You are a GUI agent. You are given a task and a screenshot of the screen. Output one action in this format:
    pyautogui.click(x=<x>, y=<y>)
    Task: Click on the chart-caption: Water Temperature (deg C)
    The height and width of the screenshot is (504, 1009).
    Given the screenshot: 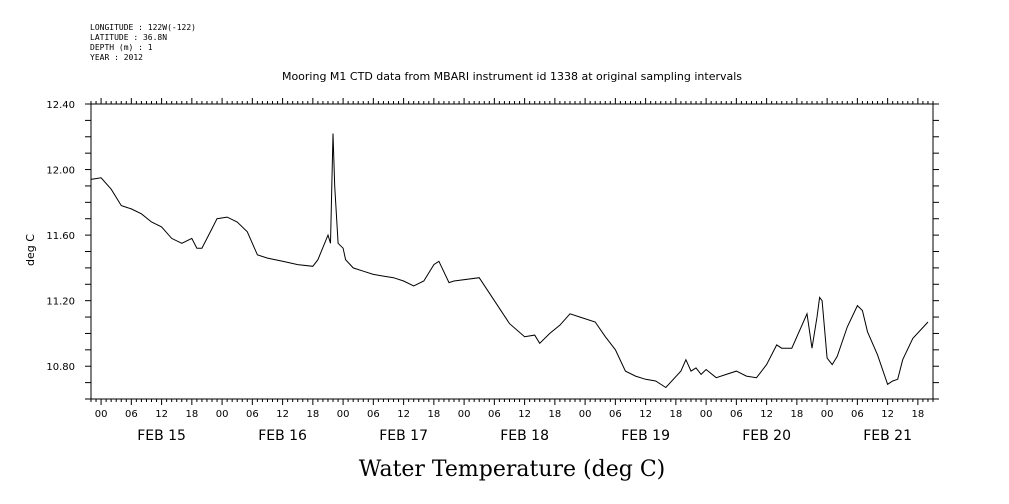 What is the action you would take?
    pyautogui.click(x=512, y=469)
    